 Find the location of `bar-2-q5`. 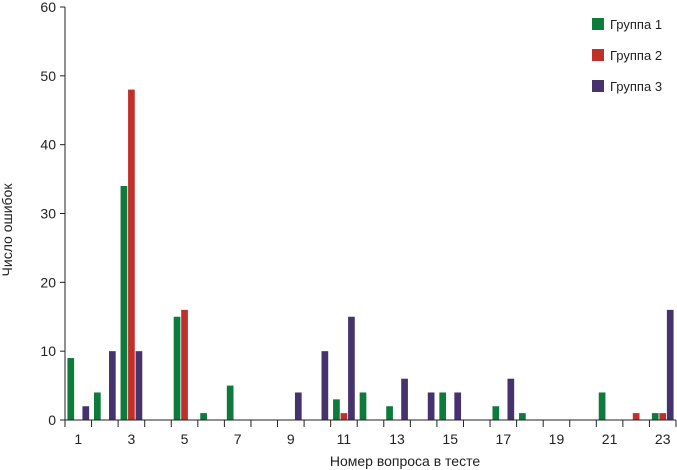

bar-2-q5 is located at coordinates (184, 364).